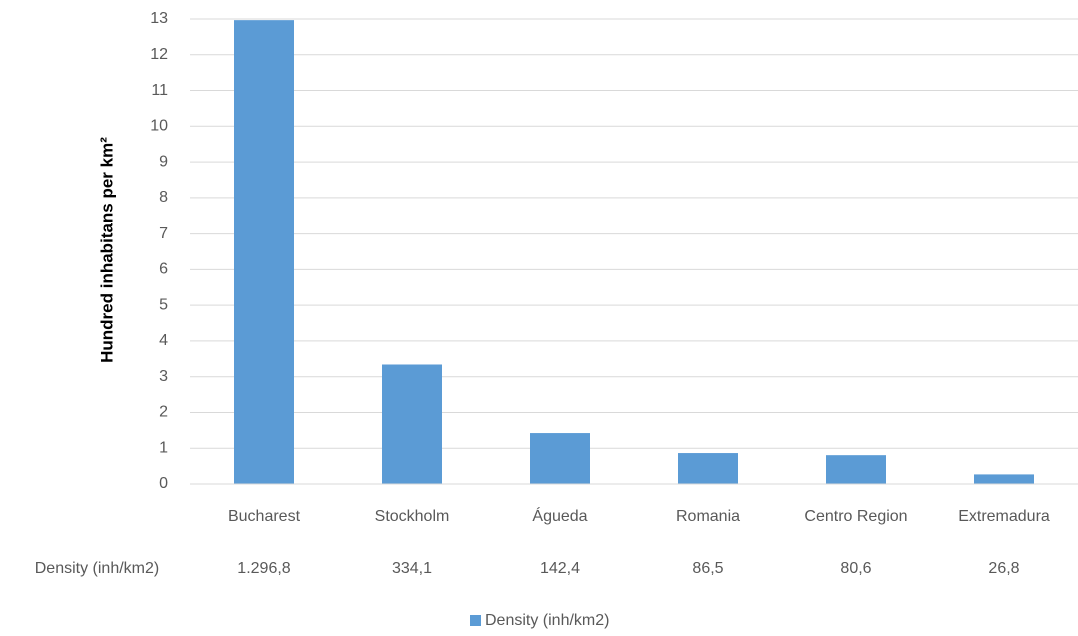 The image size is (1078, 636). Describe the element at coordinates (163, 269) in the screenshot. I see `y-tick-label: 6` at that location.